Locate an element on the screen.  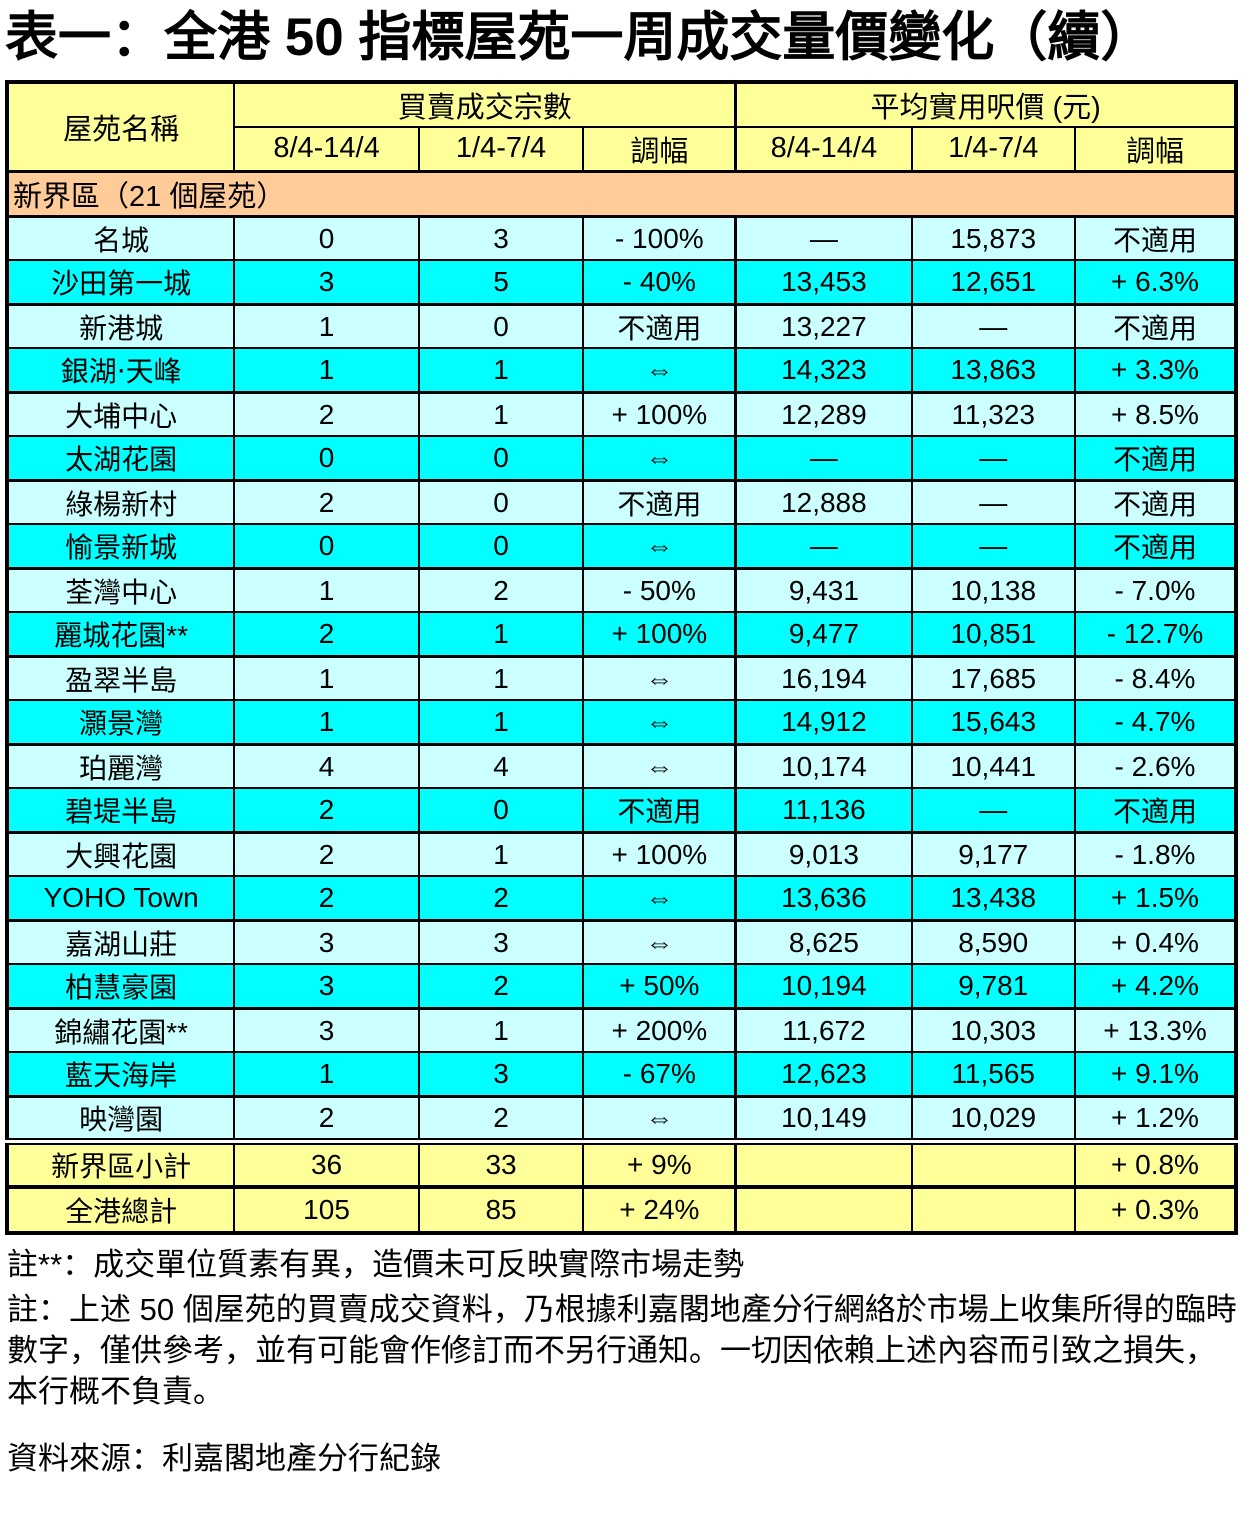
estate-name-cell: 映灣園 is located at coordinates (120, 1119).